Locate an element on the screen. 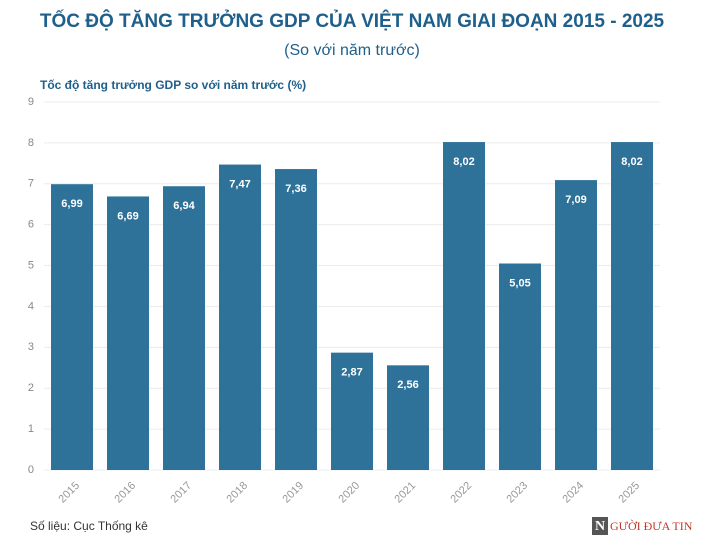  y-tick-label: 7 is located at coordinates (31, 184).